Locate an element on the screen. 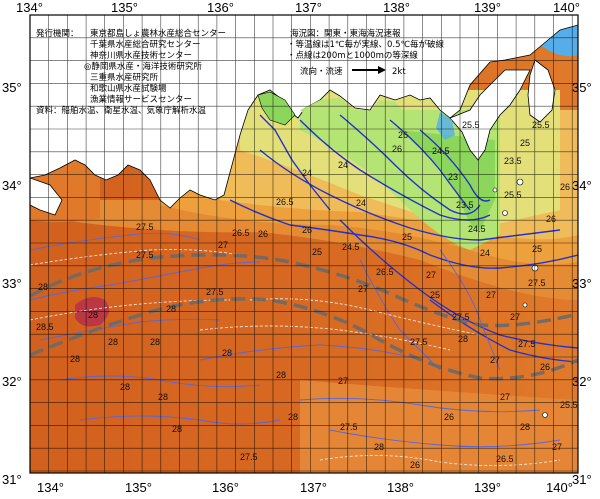 The width and height of the screenshot is (600, 499). lat-label-right: 33° is located at coordinates (582, 283).